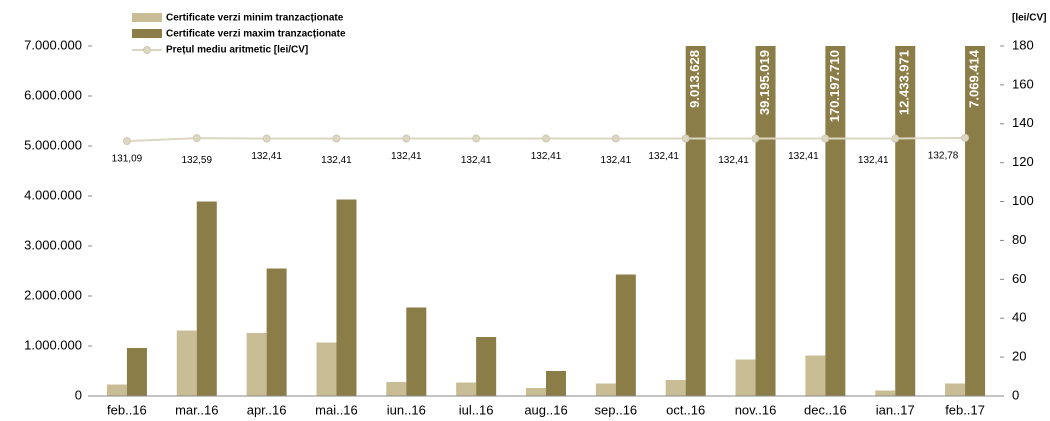  Describe the element at coordinates (406, 409) in the screenshot. I see `x-tick-label: iun..16` at that location.